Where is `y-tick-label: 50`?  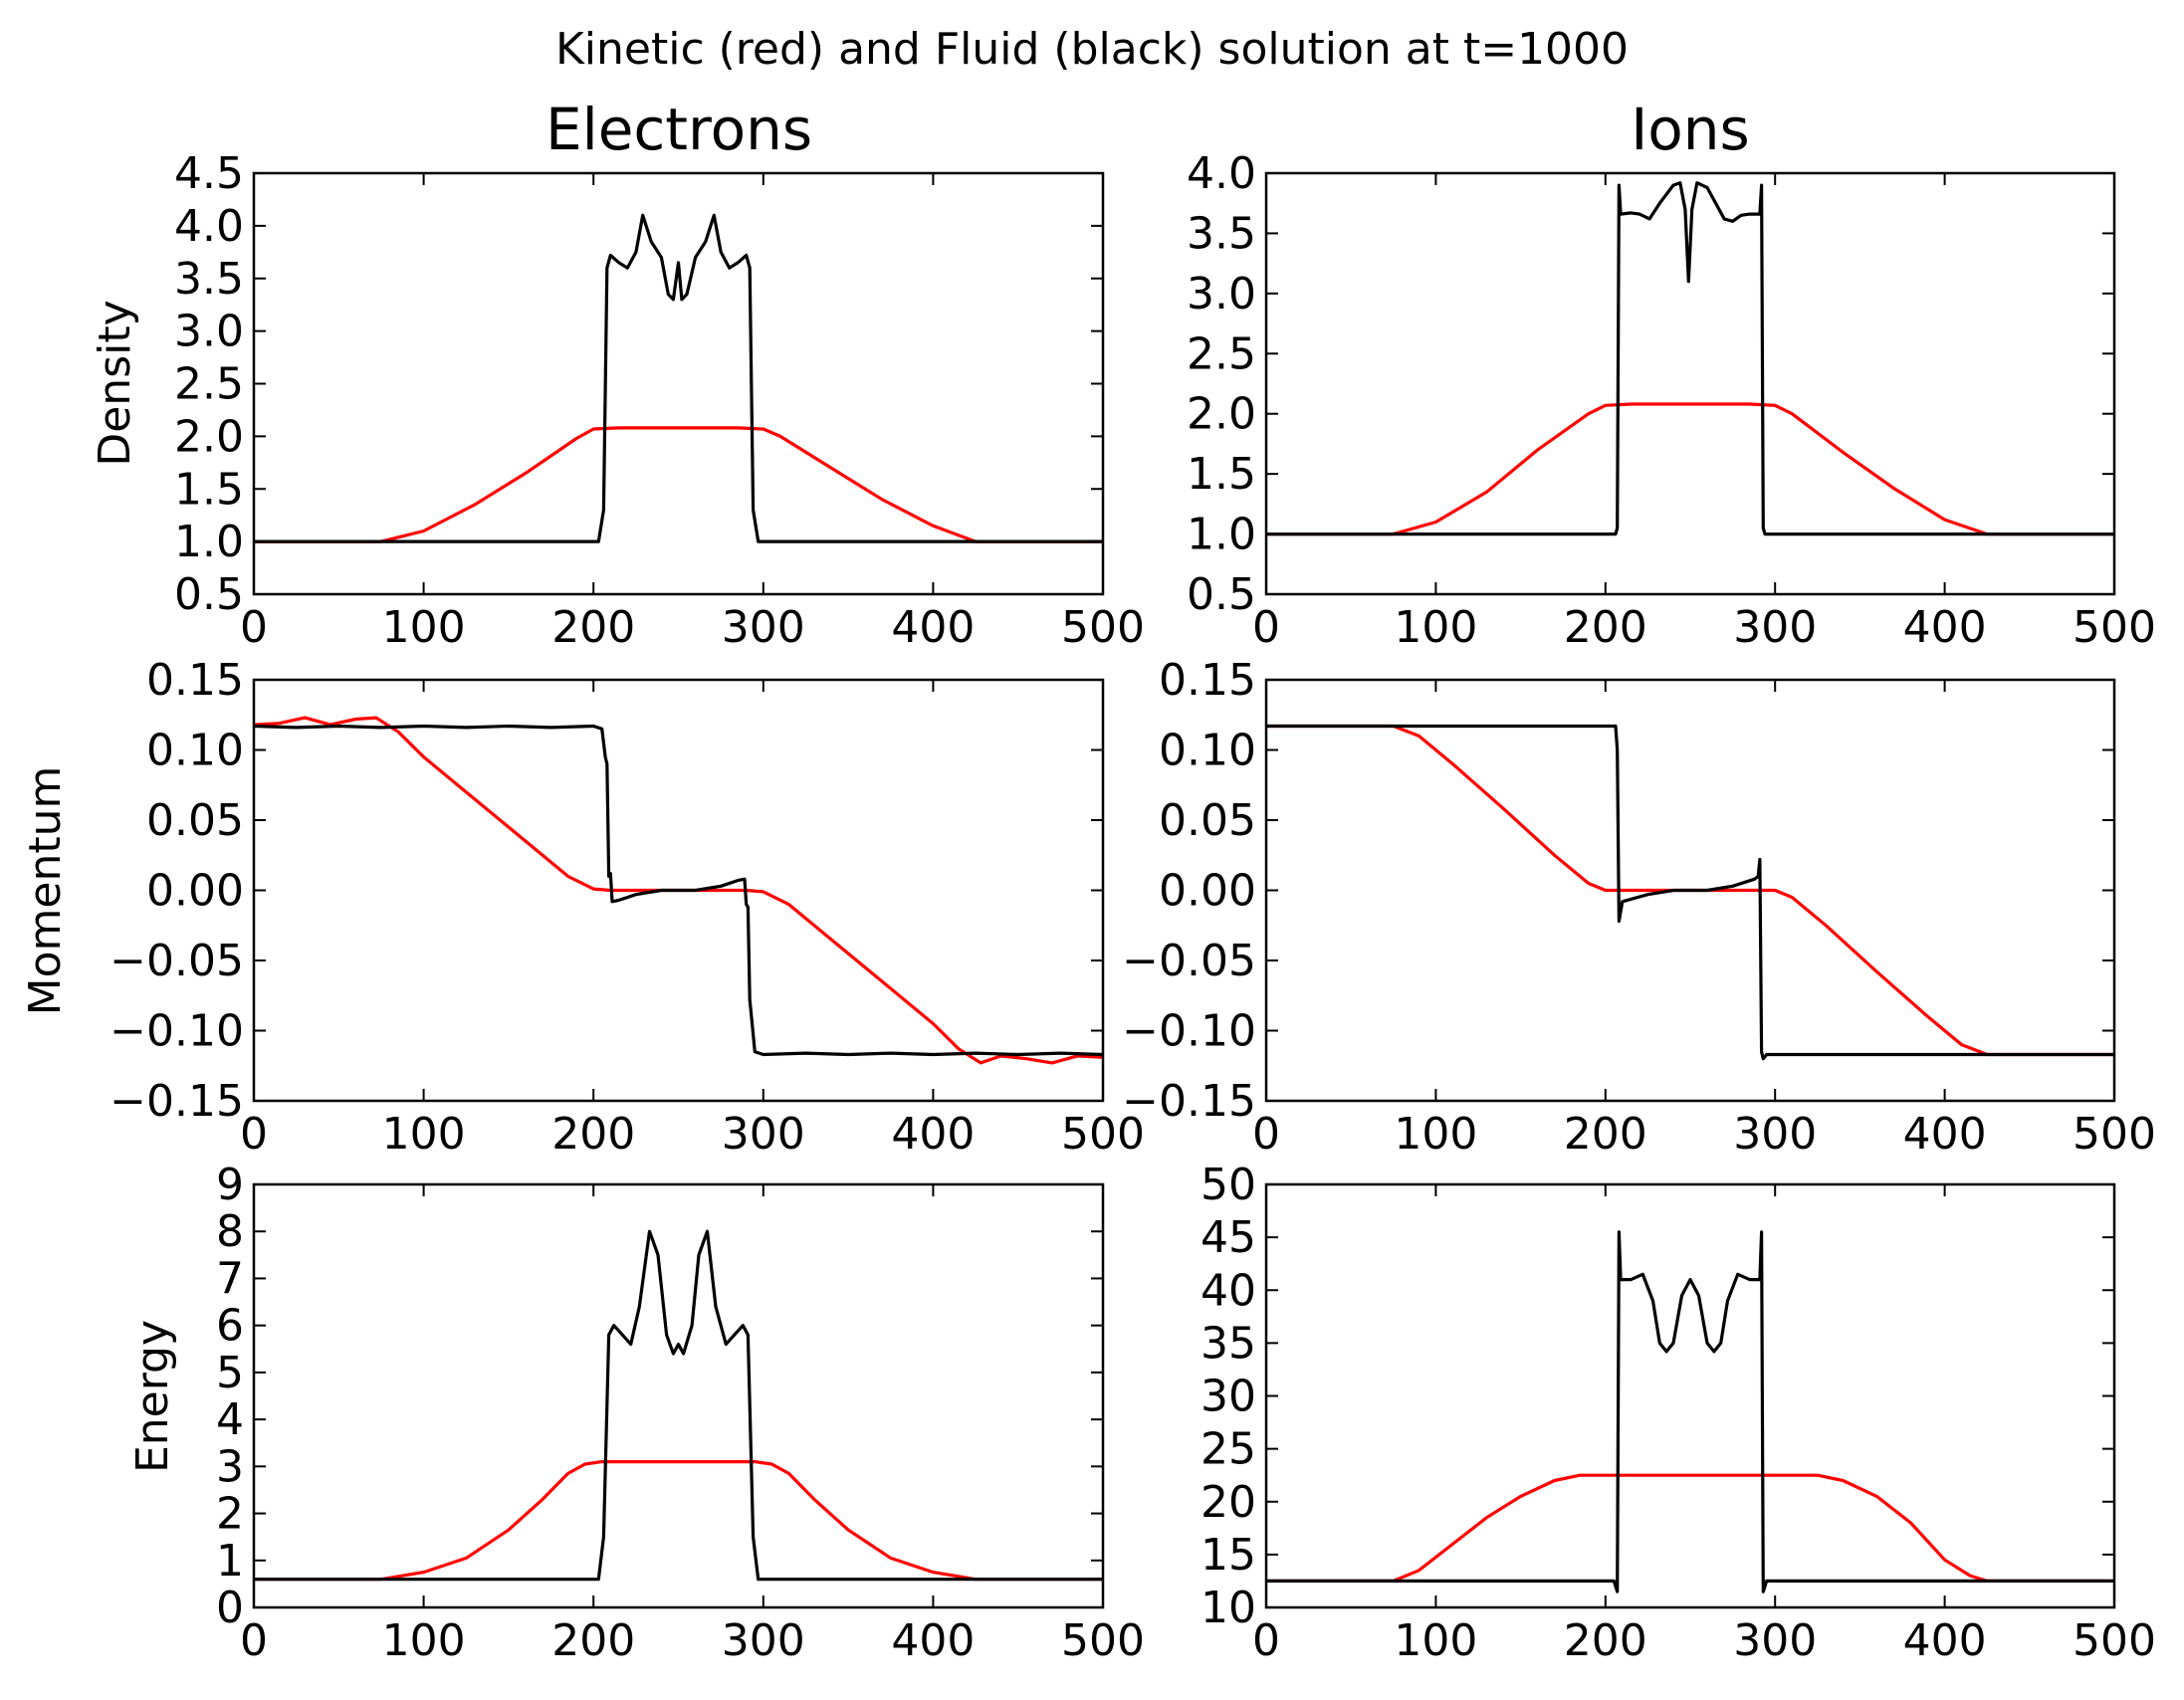 y-tick-label: 50 is located at coordinates (1228, 1185).